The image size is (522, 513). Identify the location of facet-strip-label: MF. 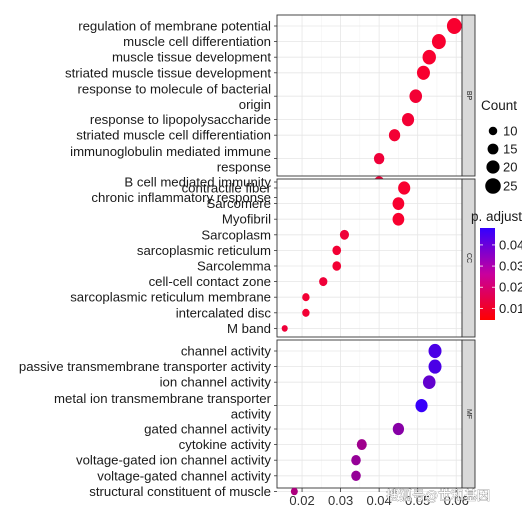
(468, 414).